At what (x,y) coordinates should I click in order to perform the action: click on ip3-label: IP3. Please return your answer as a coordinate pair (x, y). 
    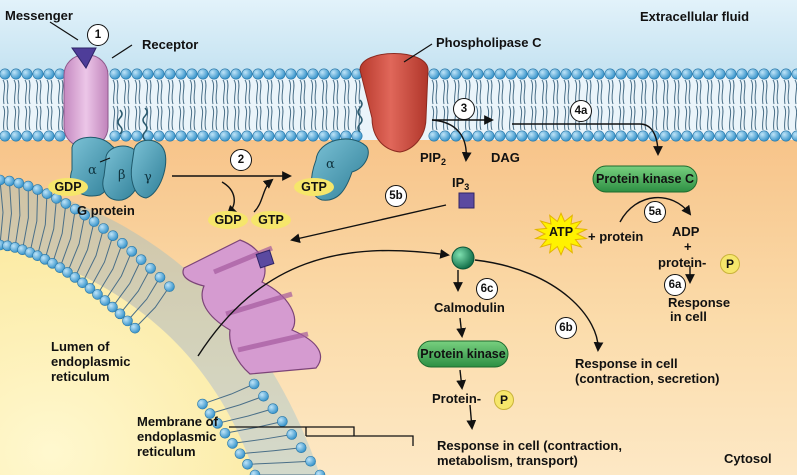
    Looking at the image, I should click on (460, 185).